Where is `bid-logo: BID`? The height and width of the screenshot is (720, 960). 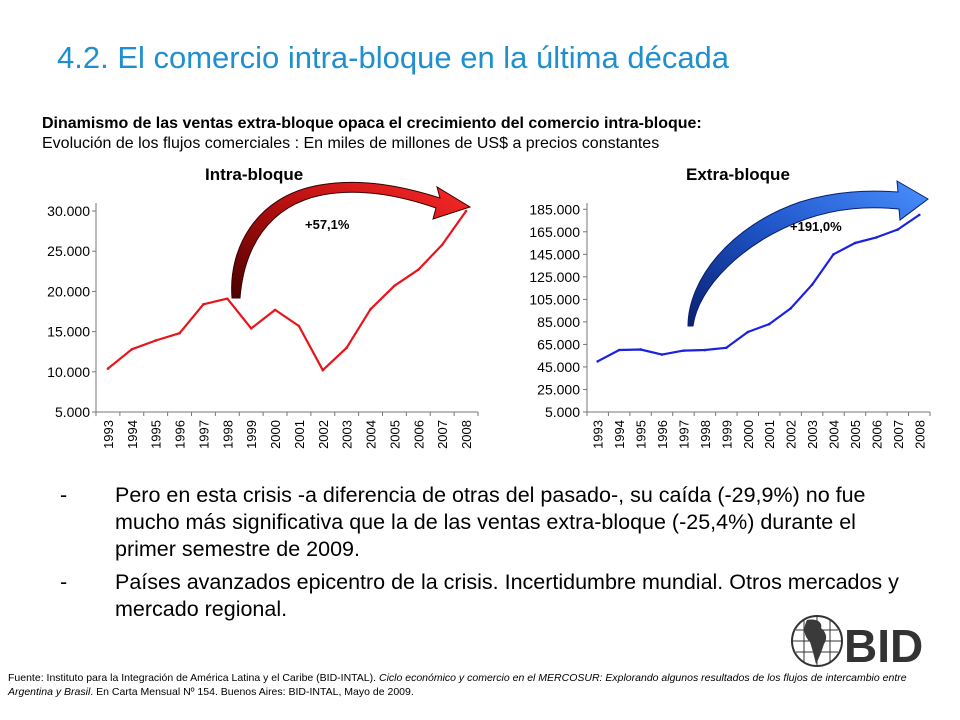
bid-logo: BID is located at coordinates (857, 642).